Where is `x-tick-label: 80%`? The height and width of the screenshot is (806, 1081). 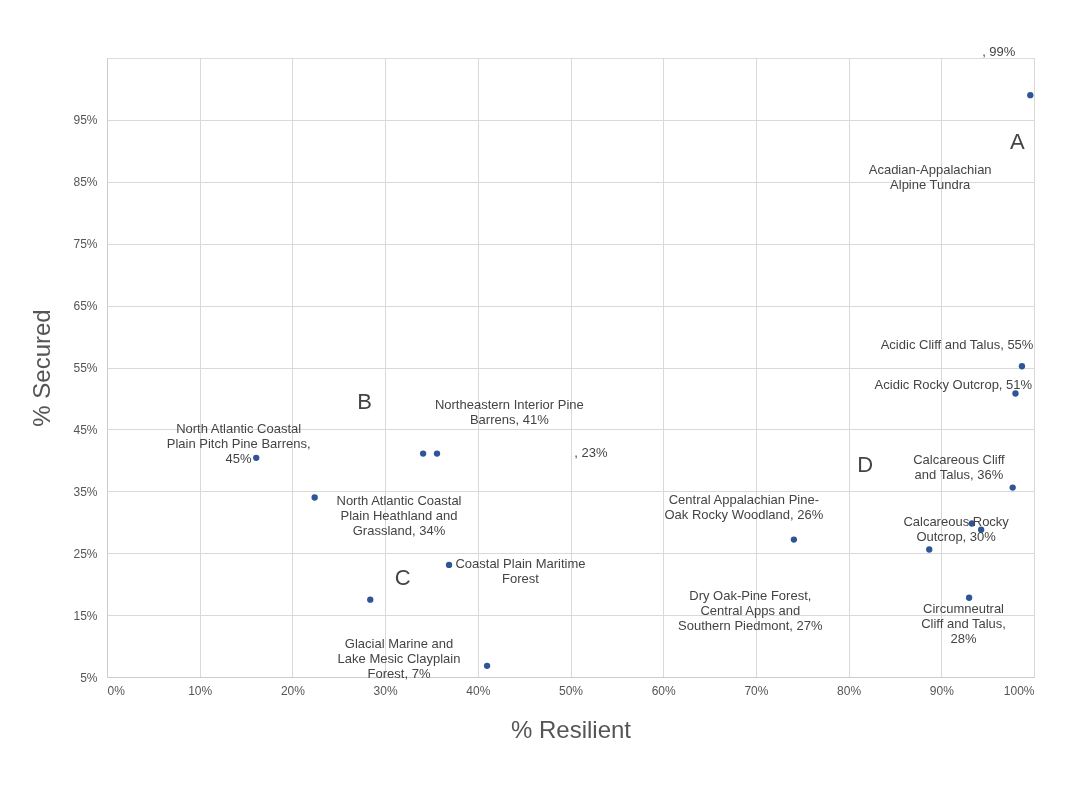
x-tick-label: 80% is located at coordinates (849, 690).